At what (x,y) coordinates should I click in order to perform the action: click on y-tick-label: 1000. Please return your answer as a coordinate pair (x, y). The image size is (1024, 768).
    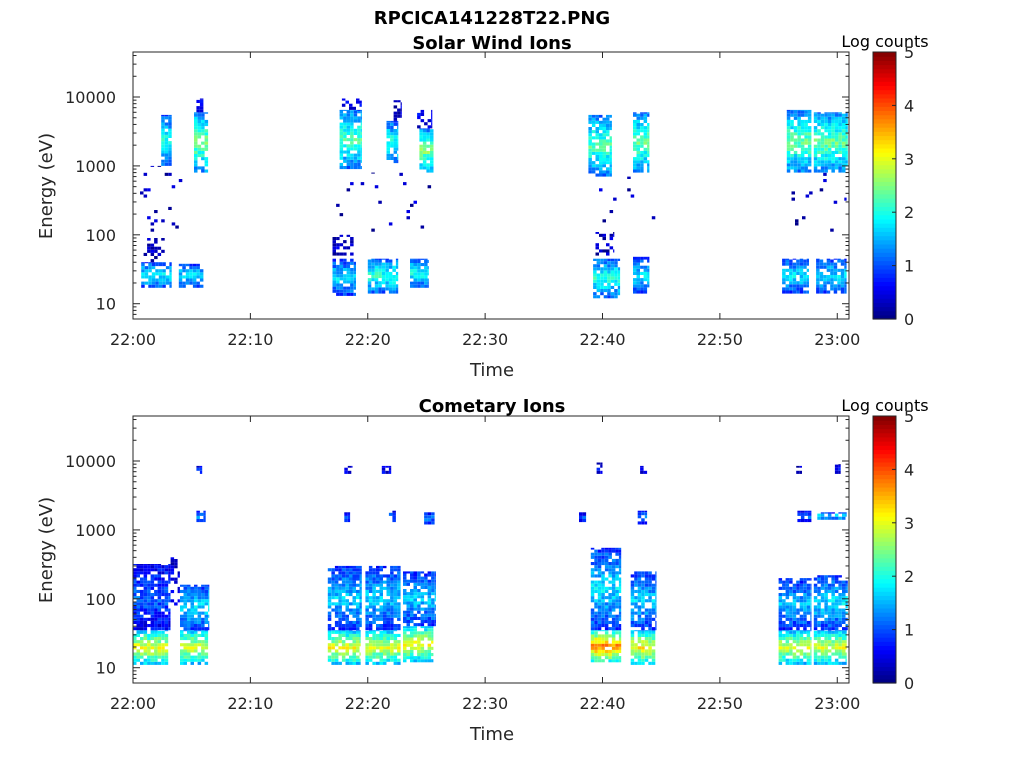
    Looking at the image, I should click on (95, 166).